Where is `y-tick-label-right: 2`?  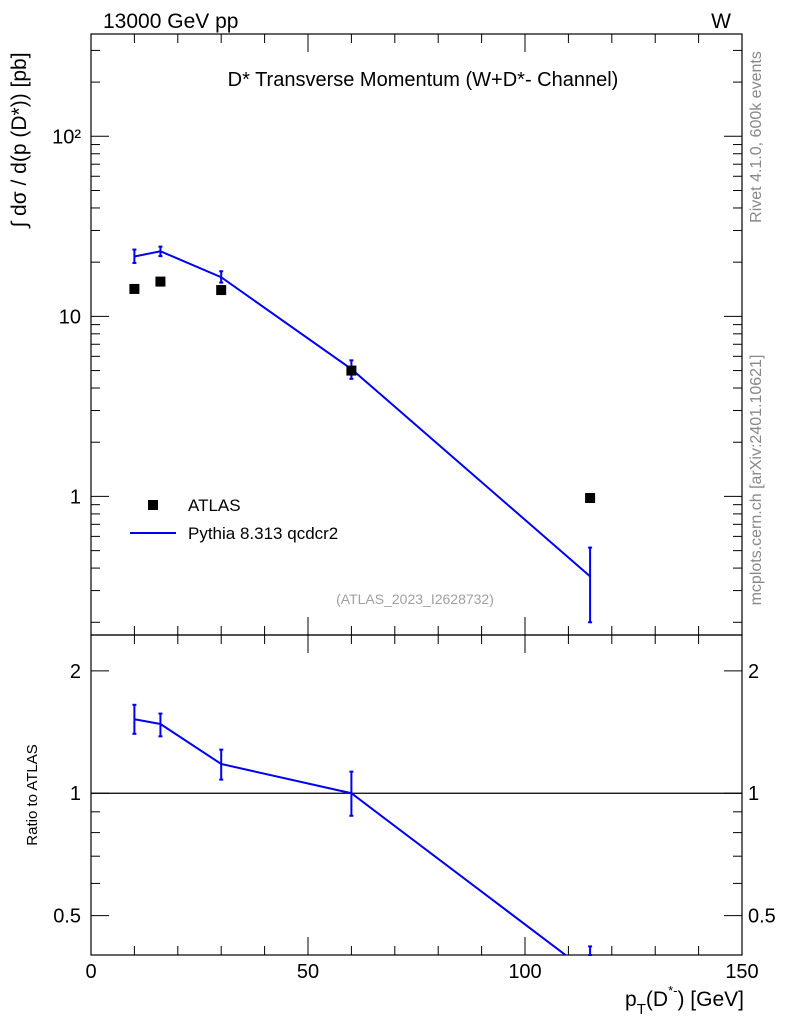 y-tick-label-right: 2 is located at coordinates (753, 672).